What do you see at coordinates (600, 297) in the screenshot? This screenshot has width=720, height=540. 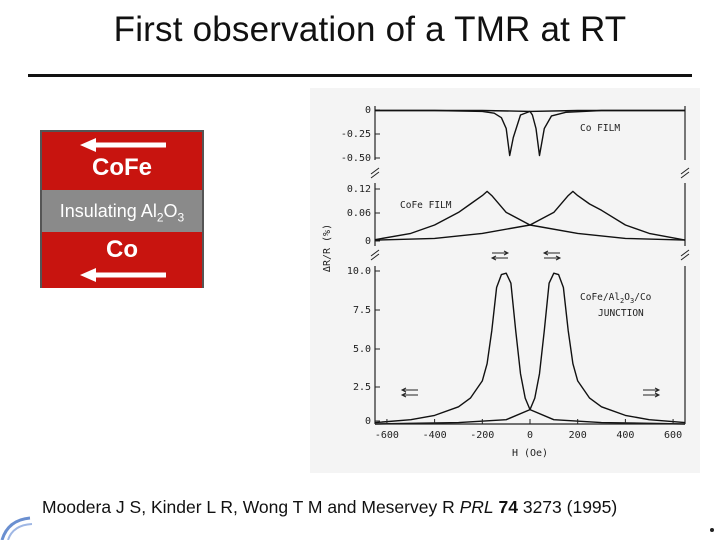 I see `annotation-junction-part: CoFe/Al` at bounding box center [600, 297].